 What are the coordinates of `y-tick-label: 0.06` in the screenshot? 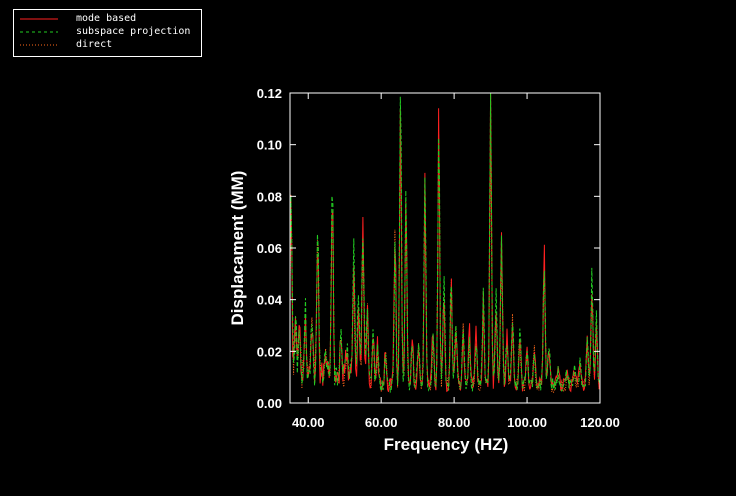 It's located at (269, 248).